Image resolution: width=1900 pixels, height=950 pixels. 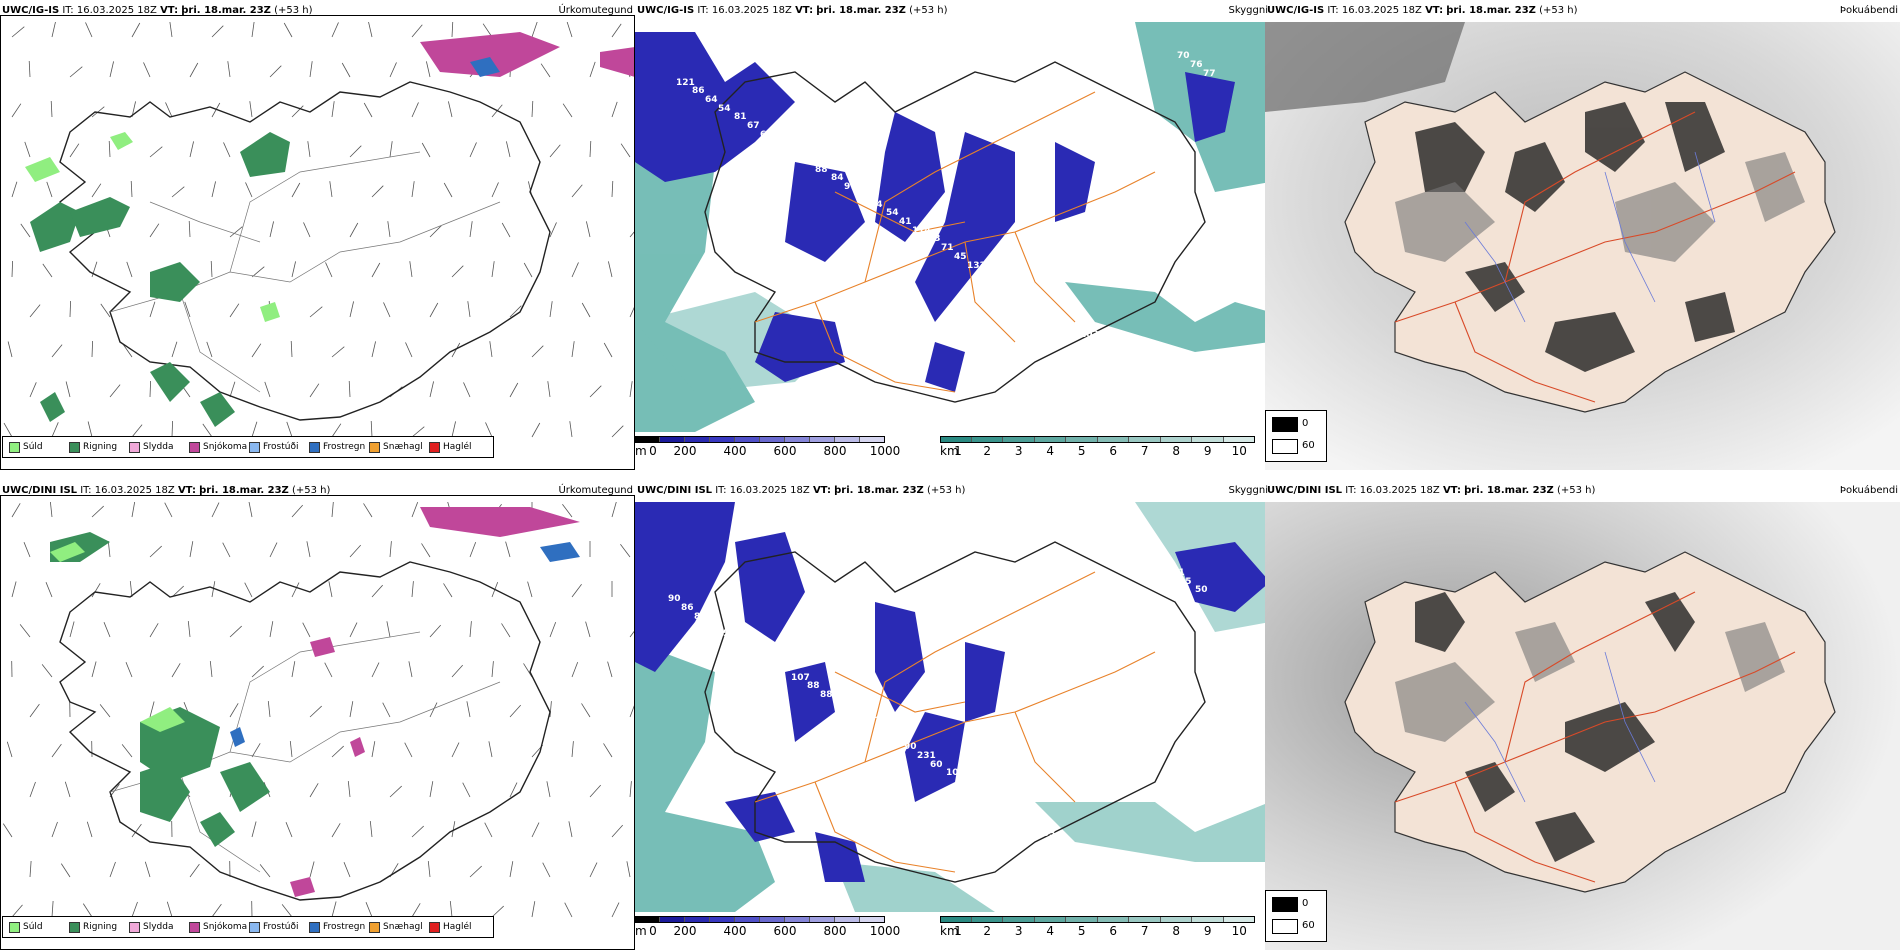 What do you see at coordinates (1050, 451) in the screenshot?
I see `colorbar-tick-label: 4` at bounding box center [1050, 451].